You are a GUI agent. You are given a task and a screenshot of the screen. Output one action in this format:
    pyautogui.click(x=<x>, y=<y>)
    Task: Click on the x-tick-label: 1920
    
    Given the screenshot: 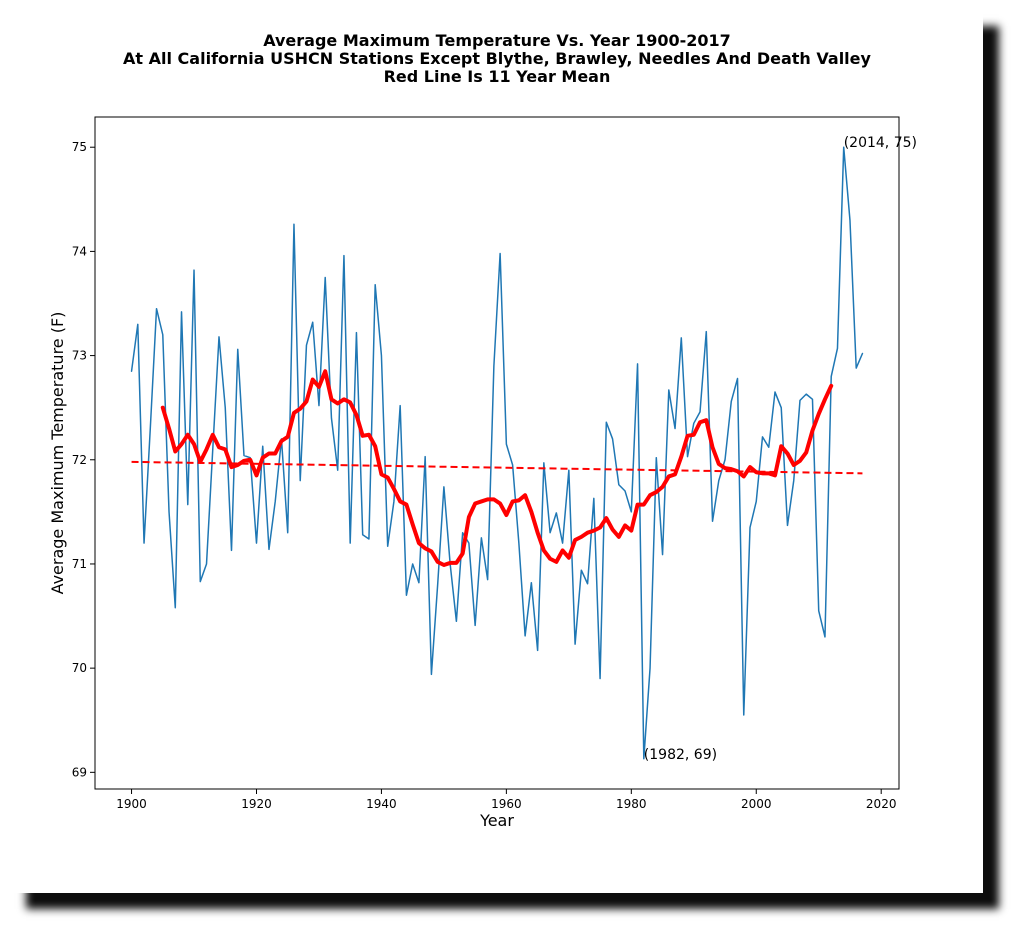 What is the action you would take?
    pyautogui.click(x=256, y=804)
    